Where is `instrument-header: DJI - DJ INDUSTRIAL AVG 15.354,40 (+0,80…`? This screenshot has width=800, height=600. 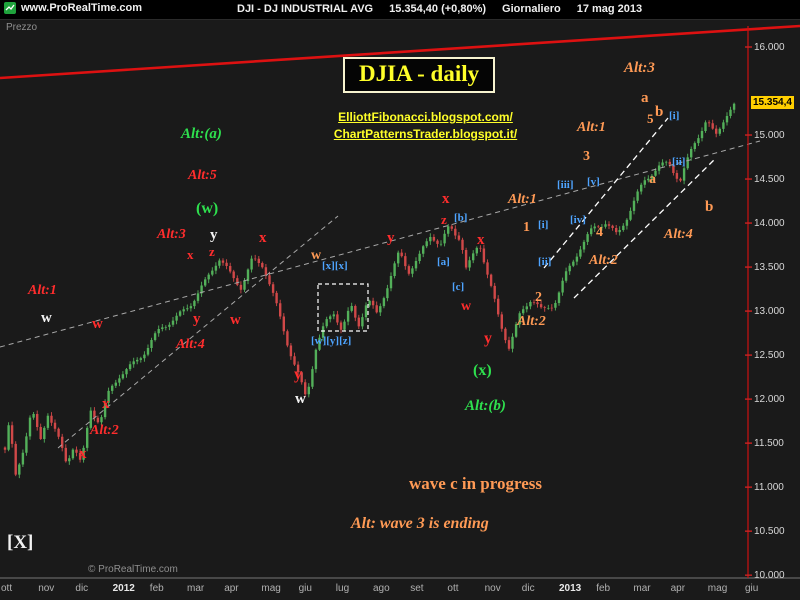
instrument-header: DJI - DJ INDUSTRIAL AVG 15.354,40 (+0,80… is located at coordinates (439, 9).